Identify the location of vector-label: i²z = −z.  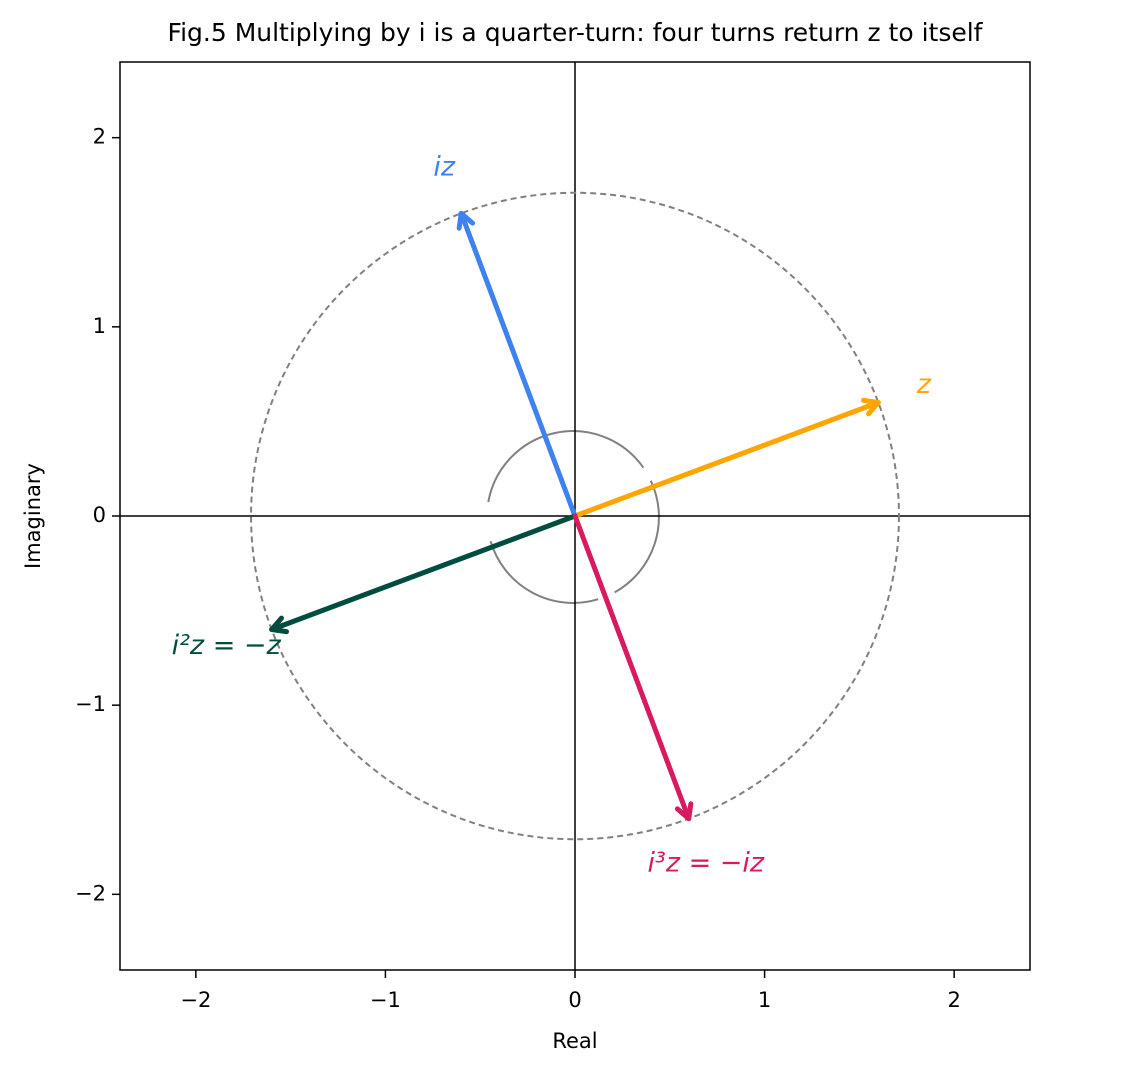
(227, 645).